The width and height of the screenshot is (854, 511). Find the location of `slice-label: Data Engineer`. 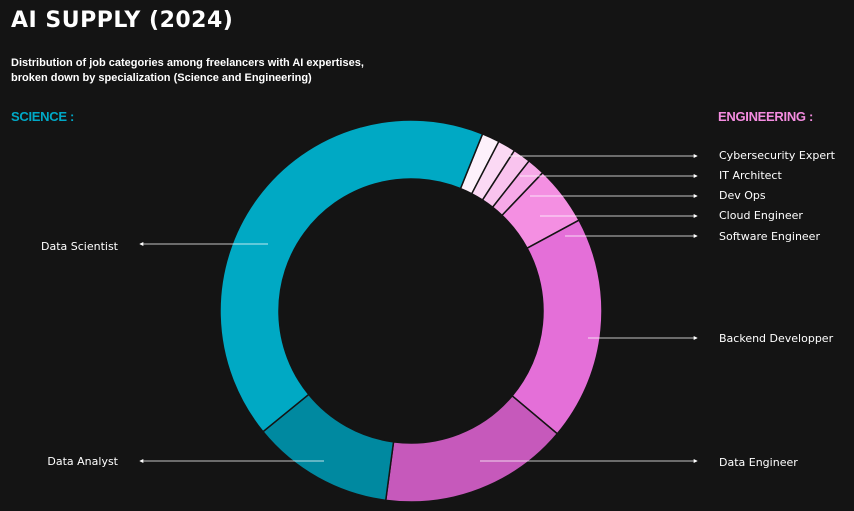

slice-label: Data Engineer is located at coordinates (758, 462).